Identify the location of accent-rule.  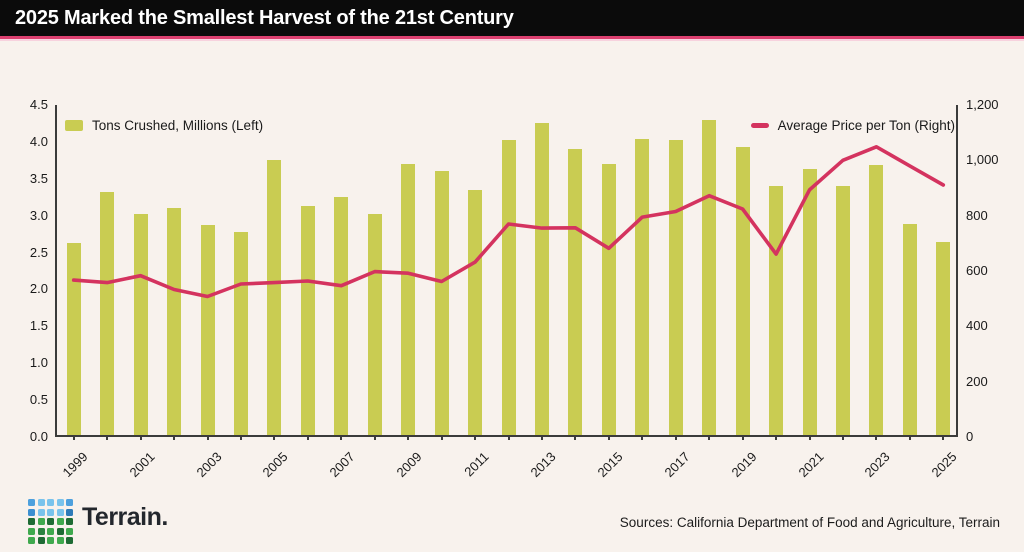
(512, 37).